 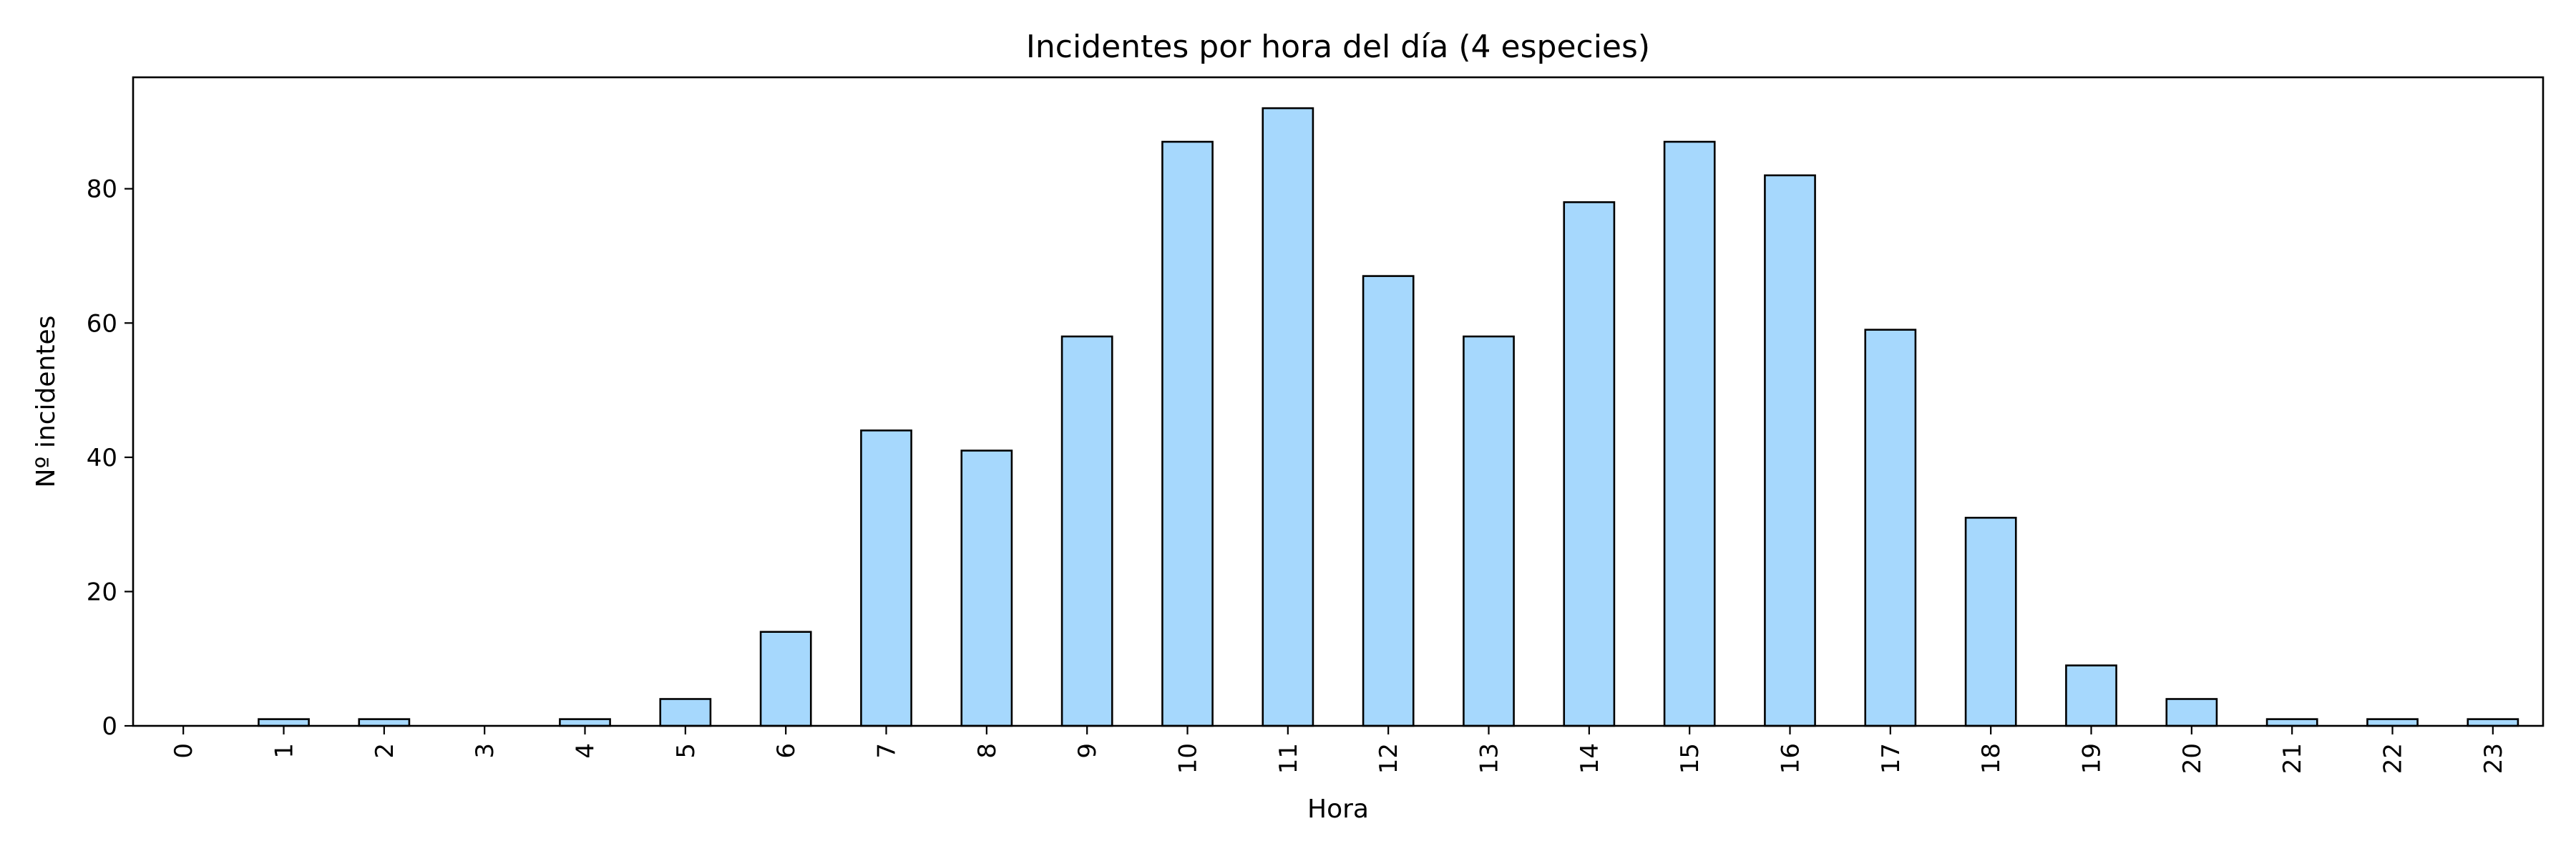 I want to click on x-tick-label: 4, so click(x=586, y=751).